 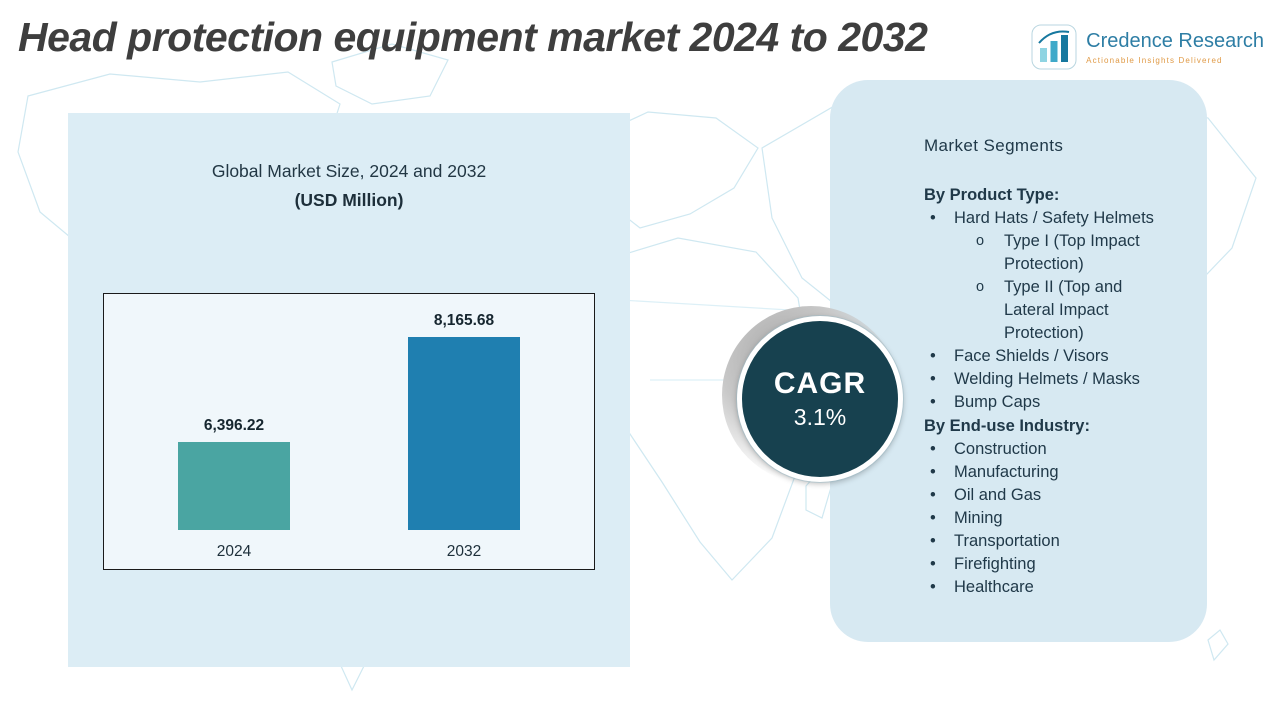 What do you see at coordinates (1054, 47) in the screenshot?
I see `bar-chart-logo-icon` at bounding box center [1054, 47].